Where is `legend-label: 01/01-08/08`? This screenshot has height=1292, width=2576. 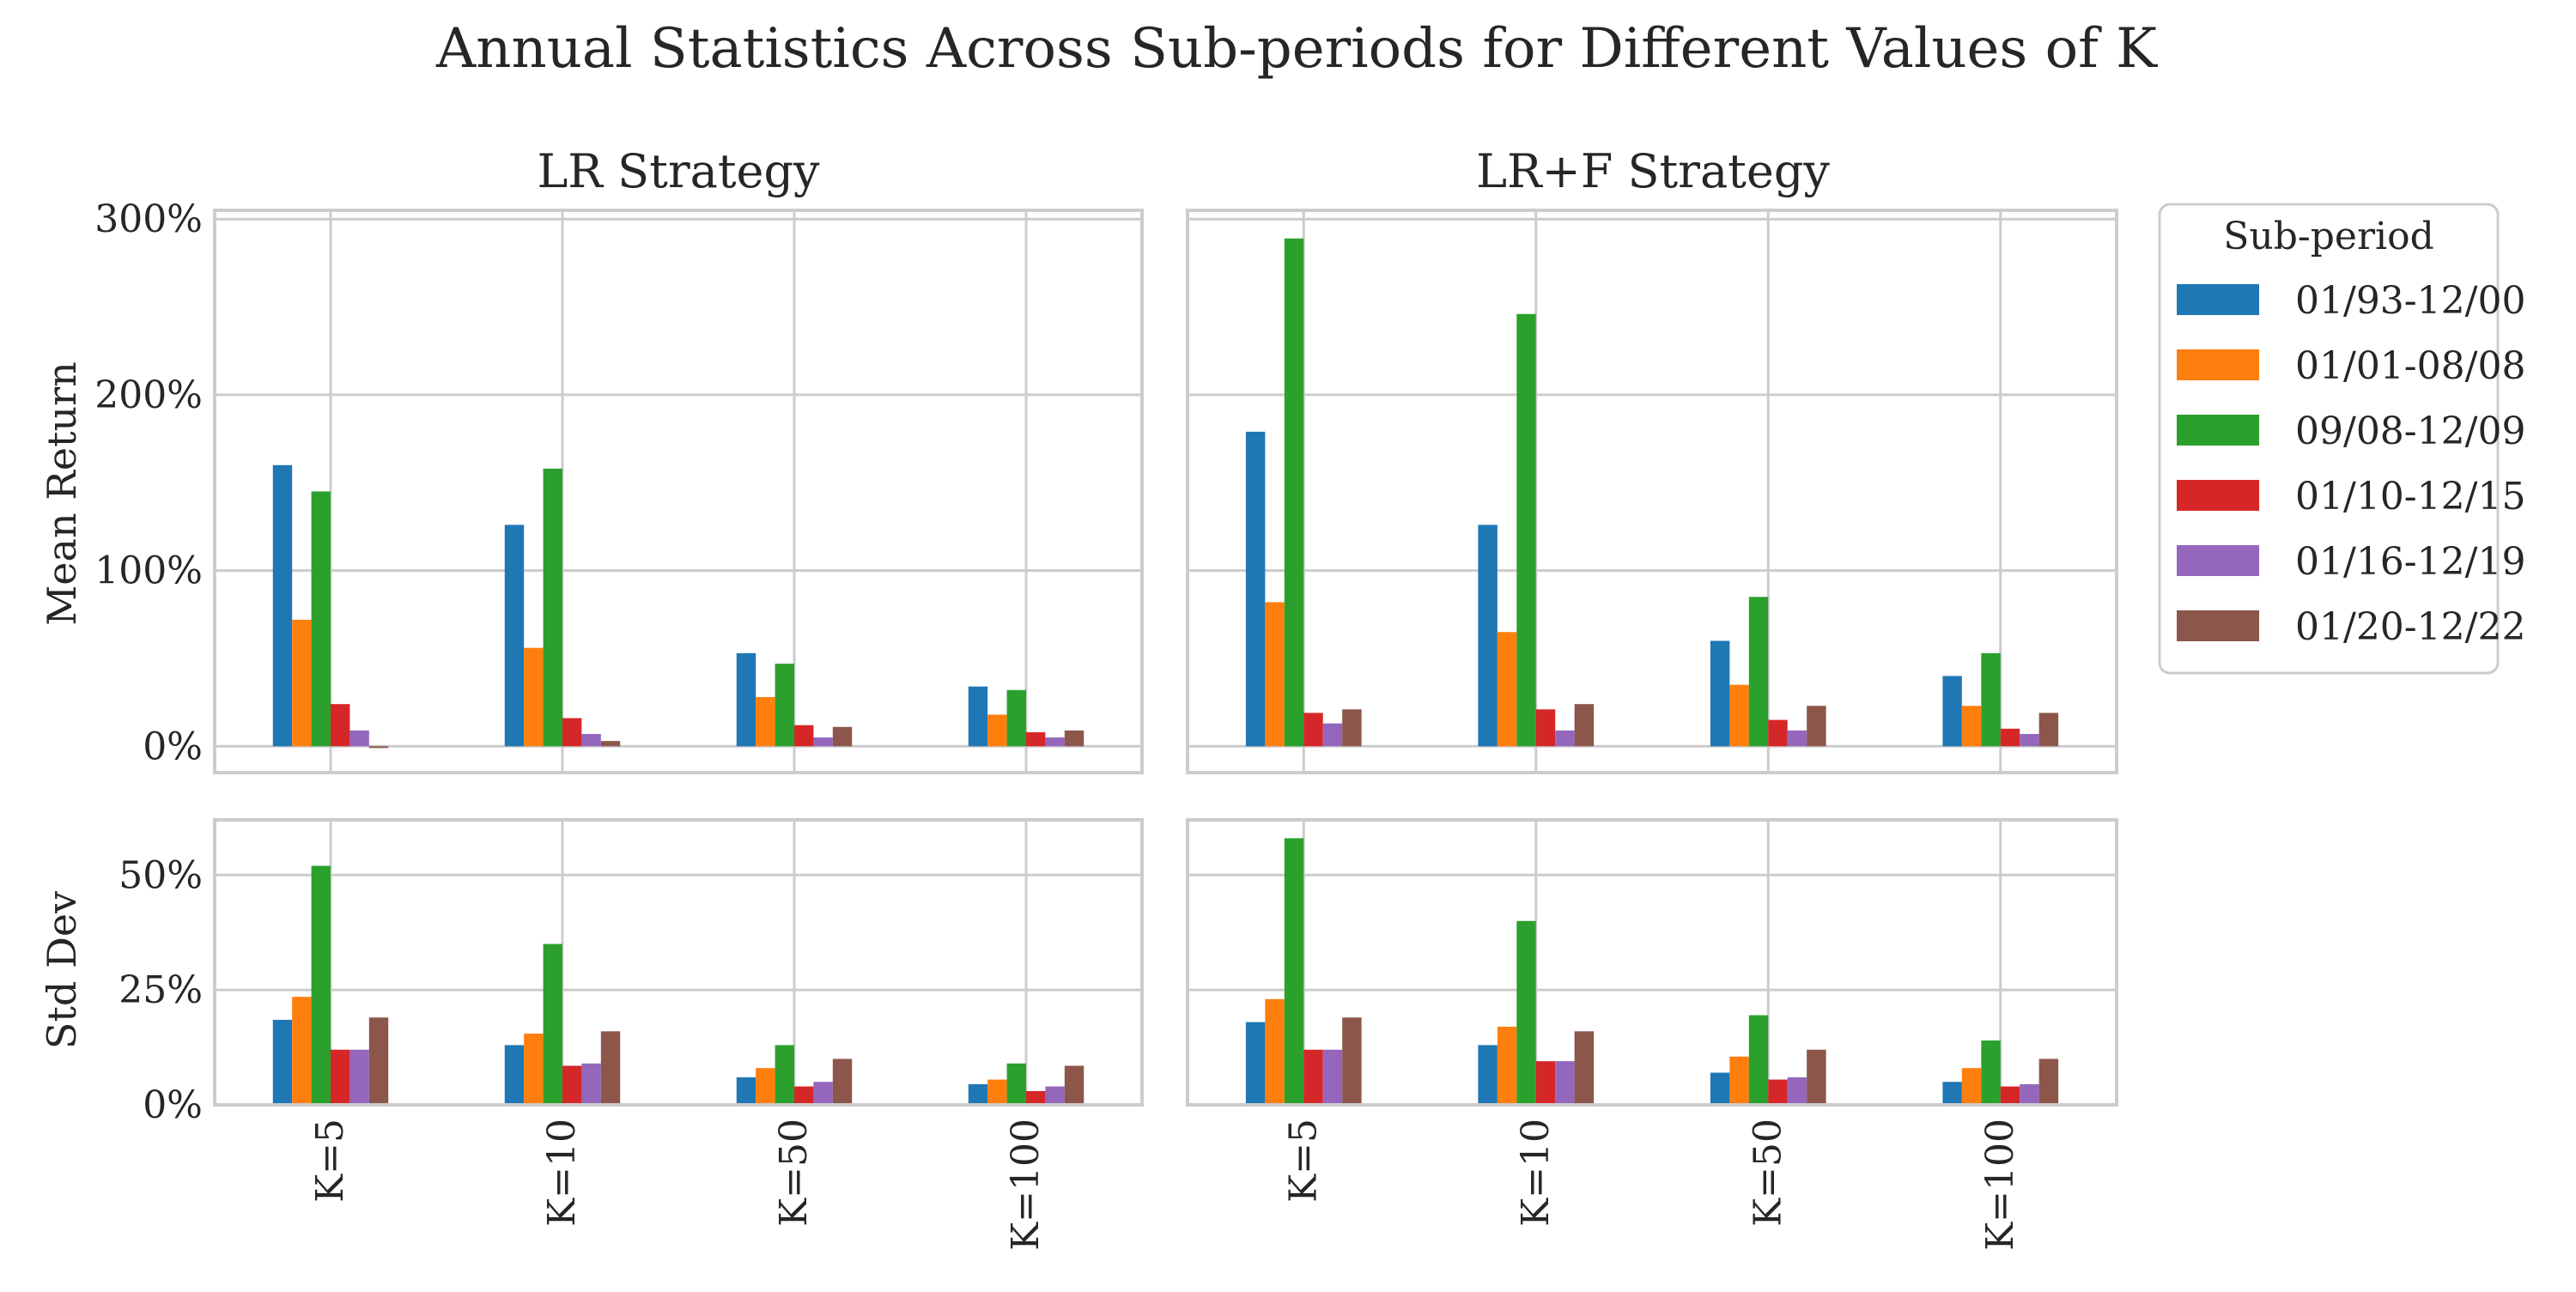 legend-label: 01/01-08/08 is located at coordinates (2410, 366).